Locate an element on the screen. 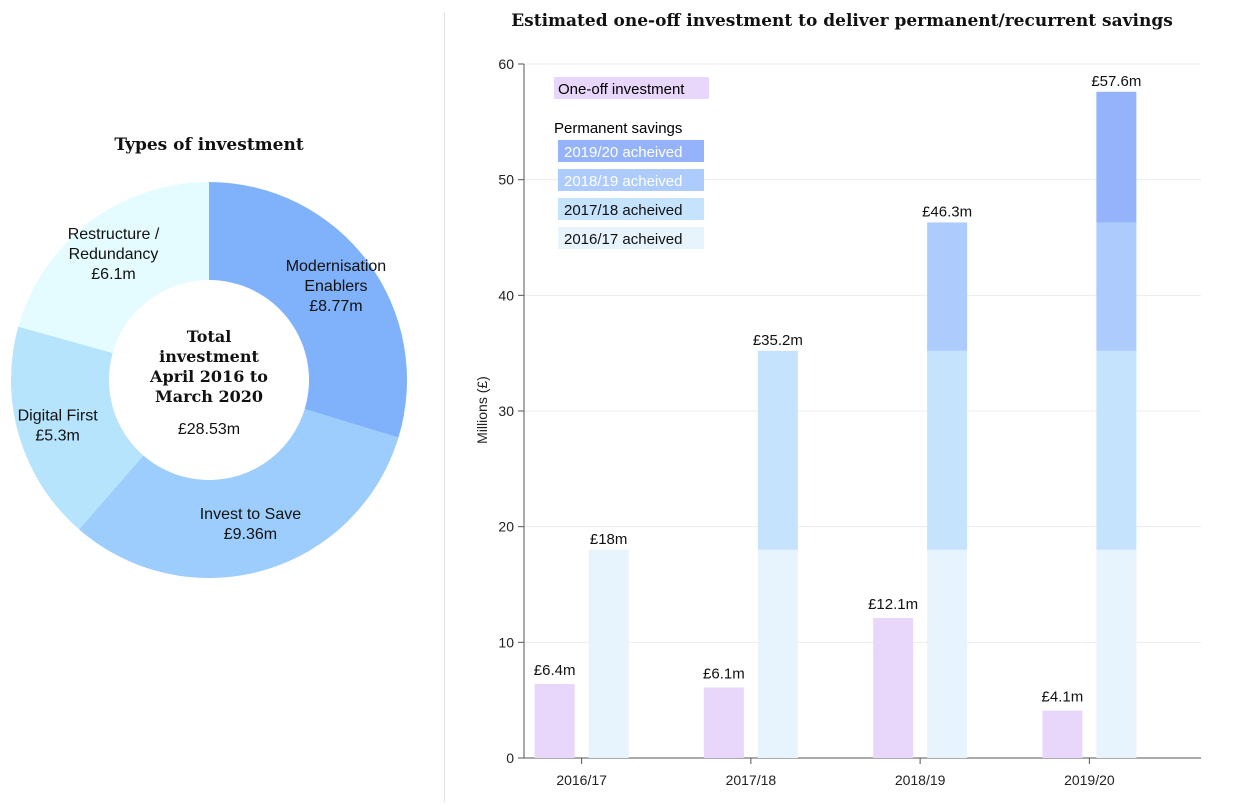 The width and height of the screenshot is (1239, 810). legend-label: 2018/19 acheived is located at coordinates (623, 181).